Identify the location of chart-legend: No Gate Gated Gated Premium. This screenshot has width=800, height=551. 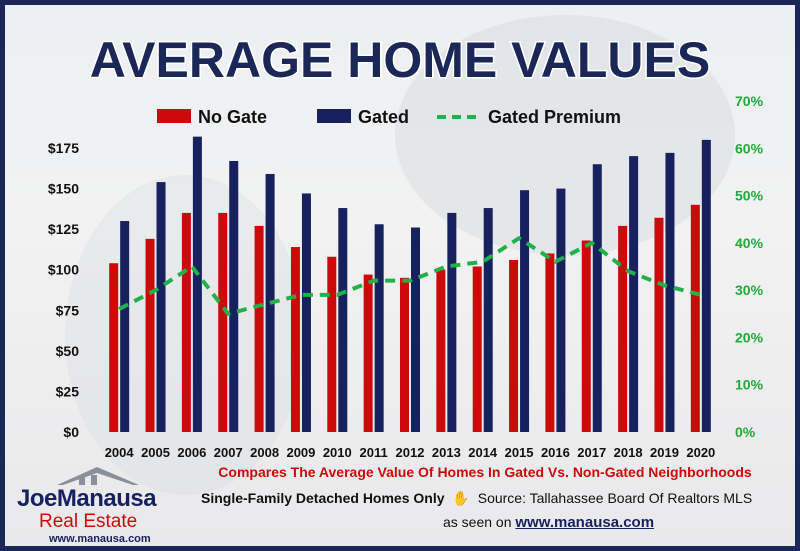
(389, 117).